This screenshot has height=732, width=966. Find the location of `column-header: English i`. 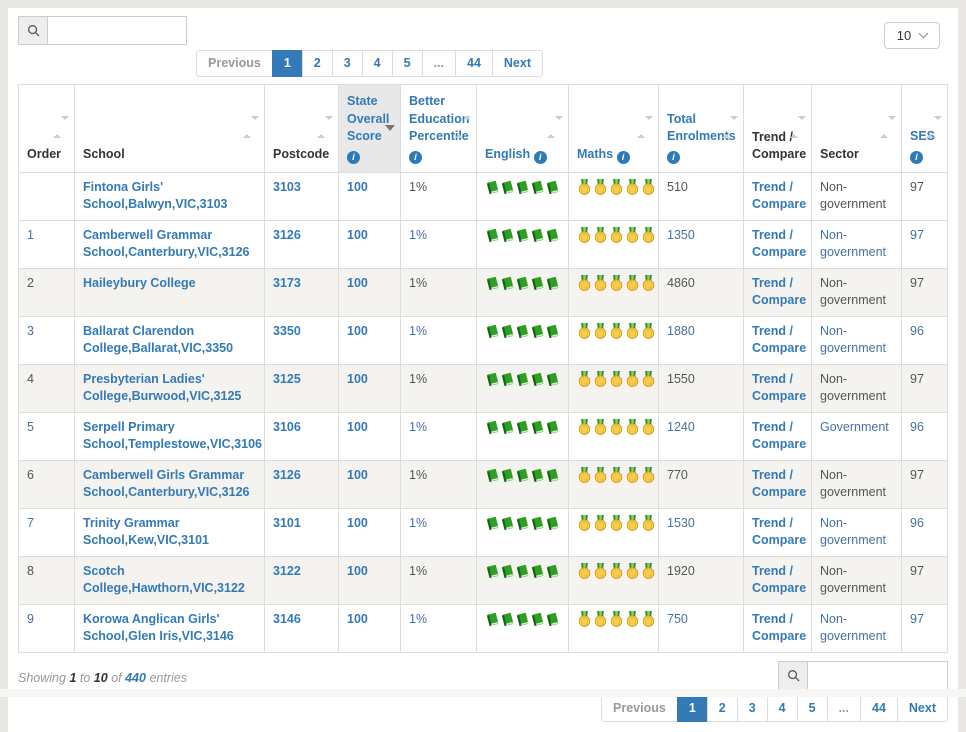

column-header: English i is located at coordinates (522, 128).